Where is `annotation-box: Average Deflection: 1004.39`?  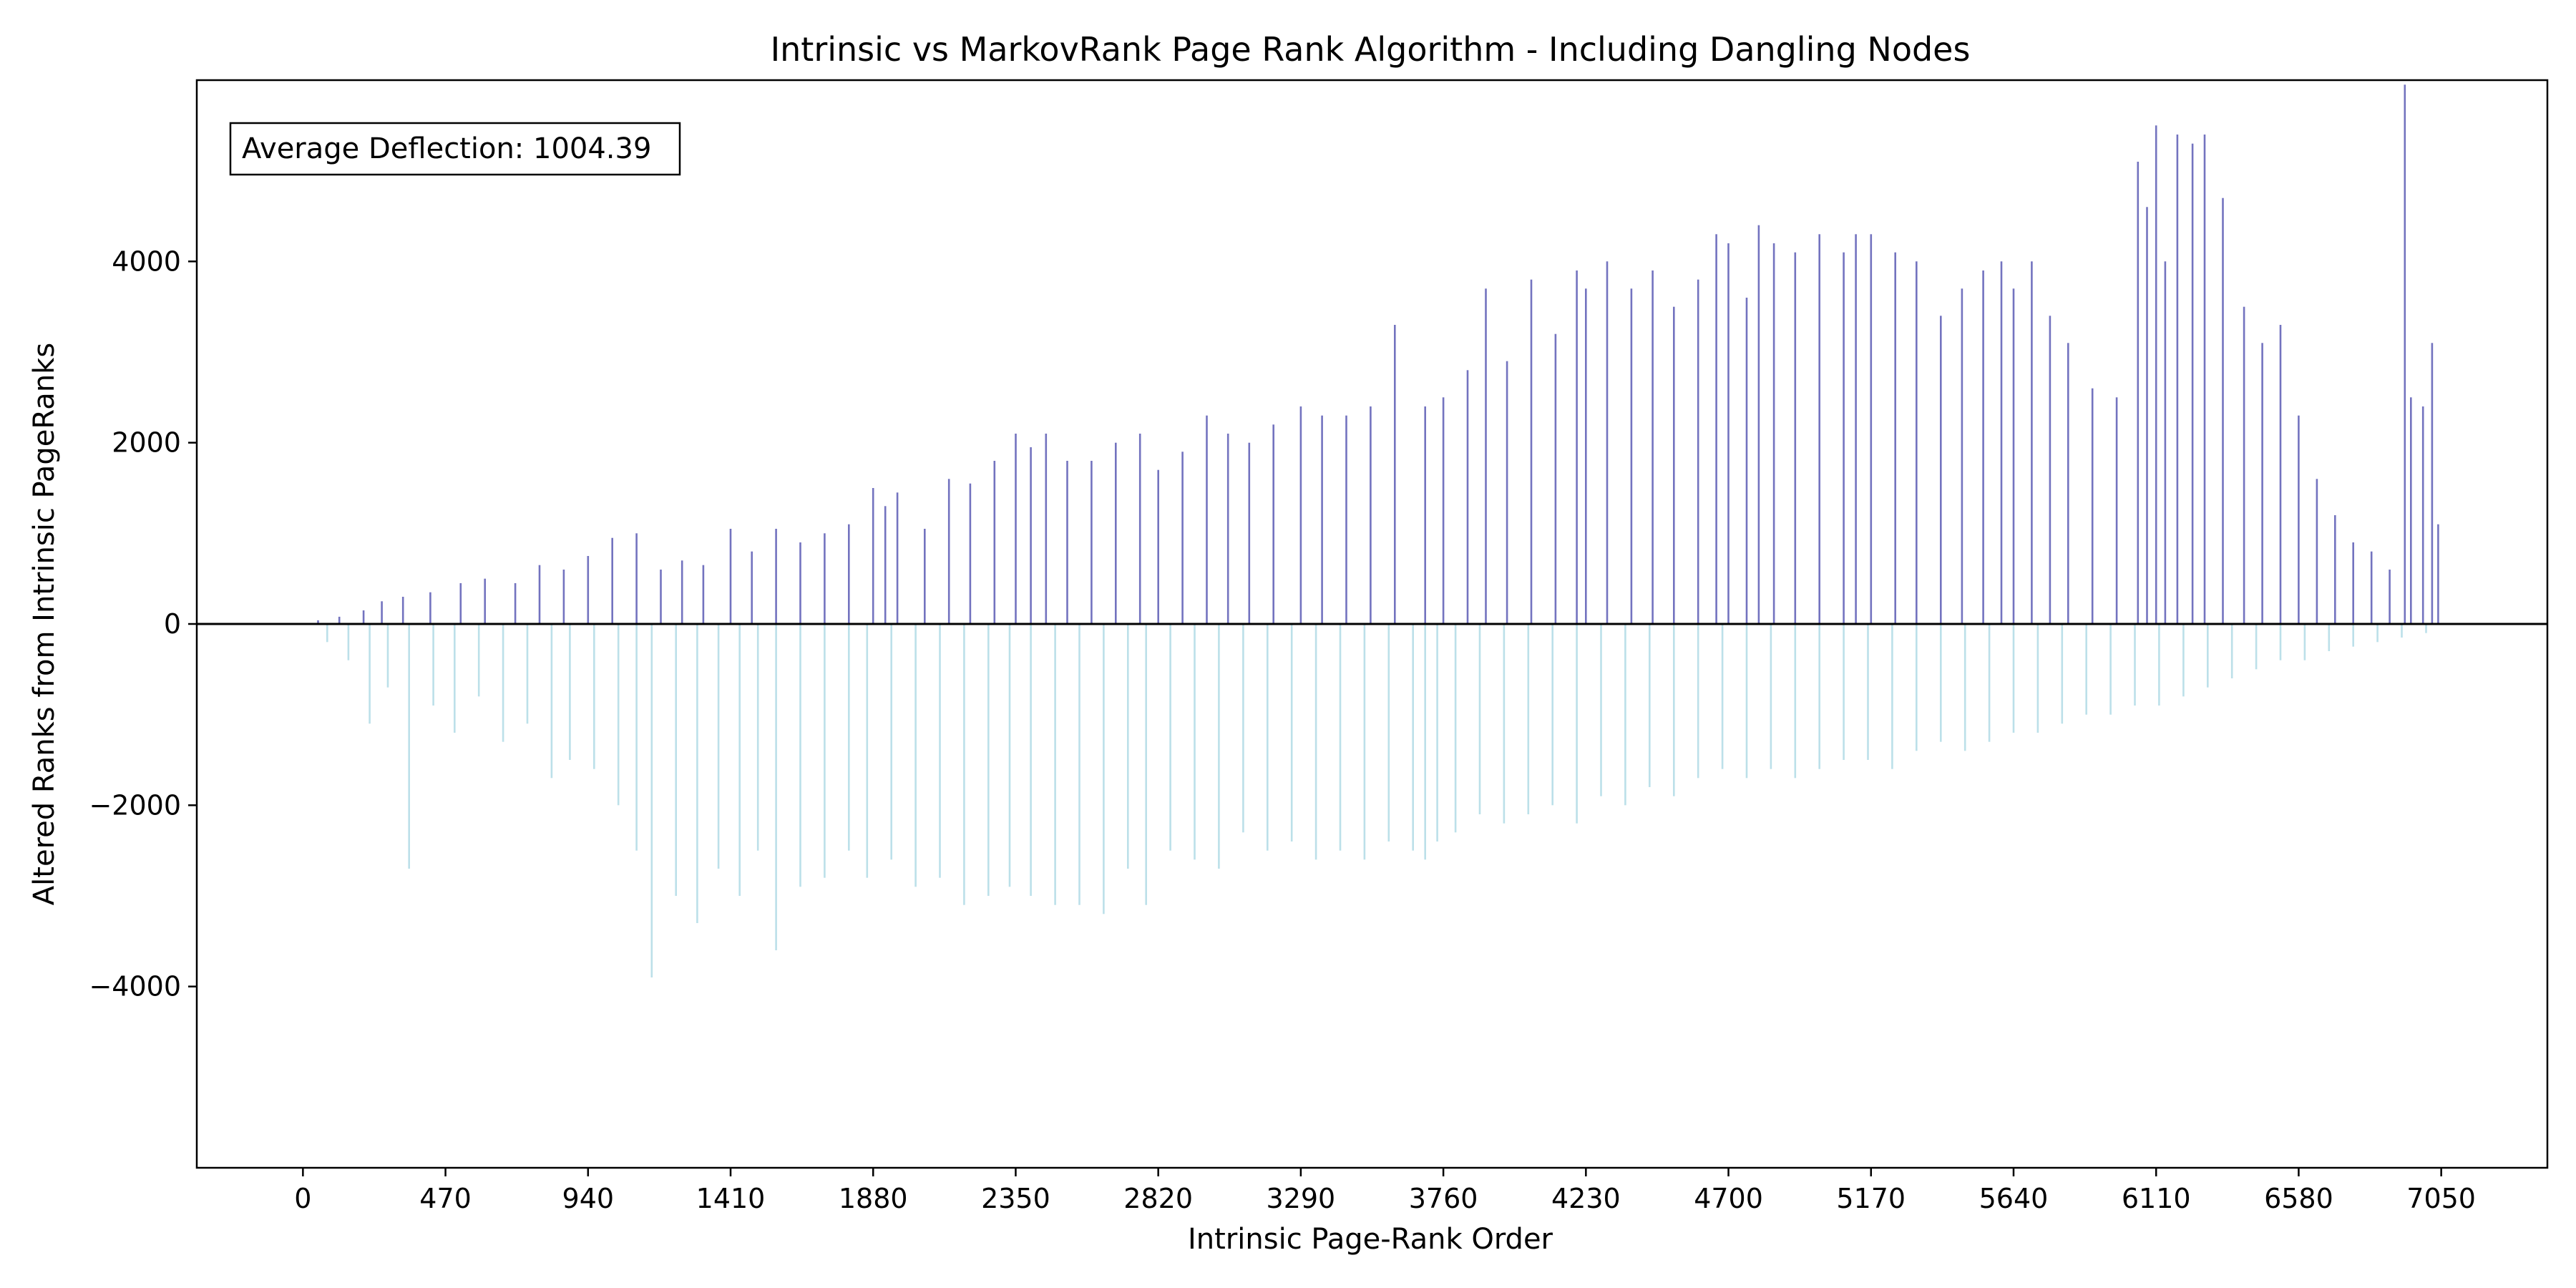 annotation-box: Average Deflection: 1004.39 is located at coordinates (455, 149).